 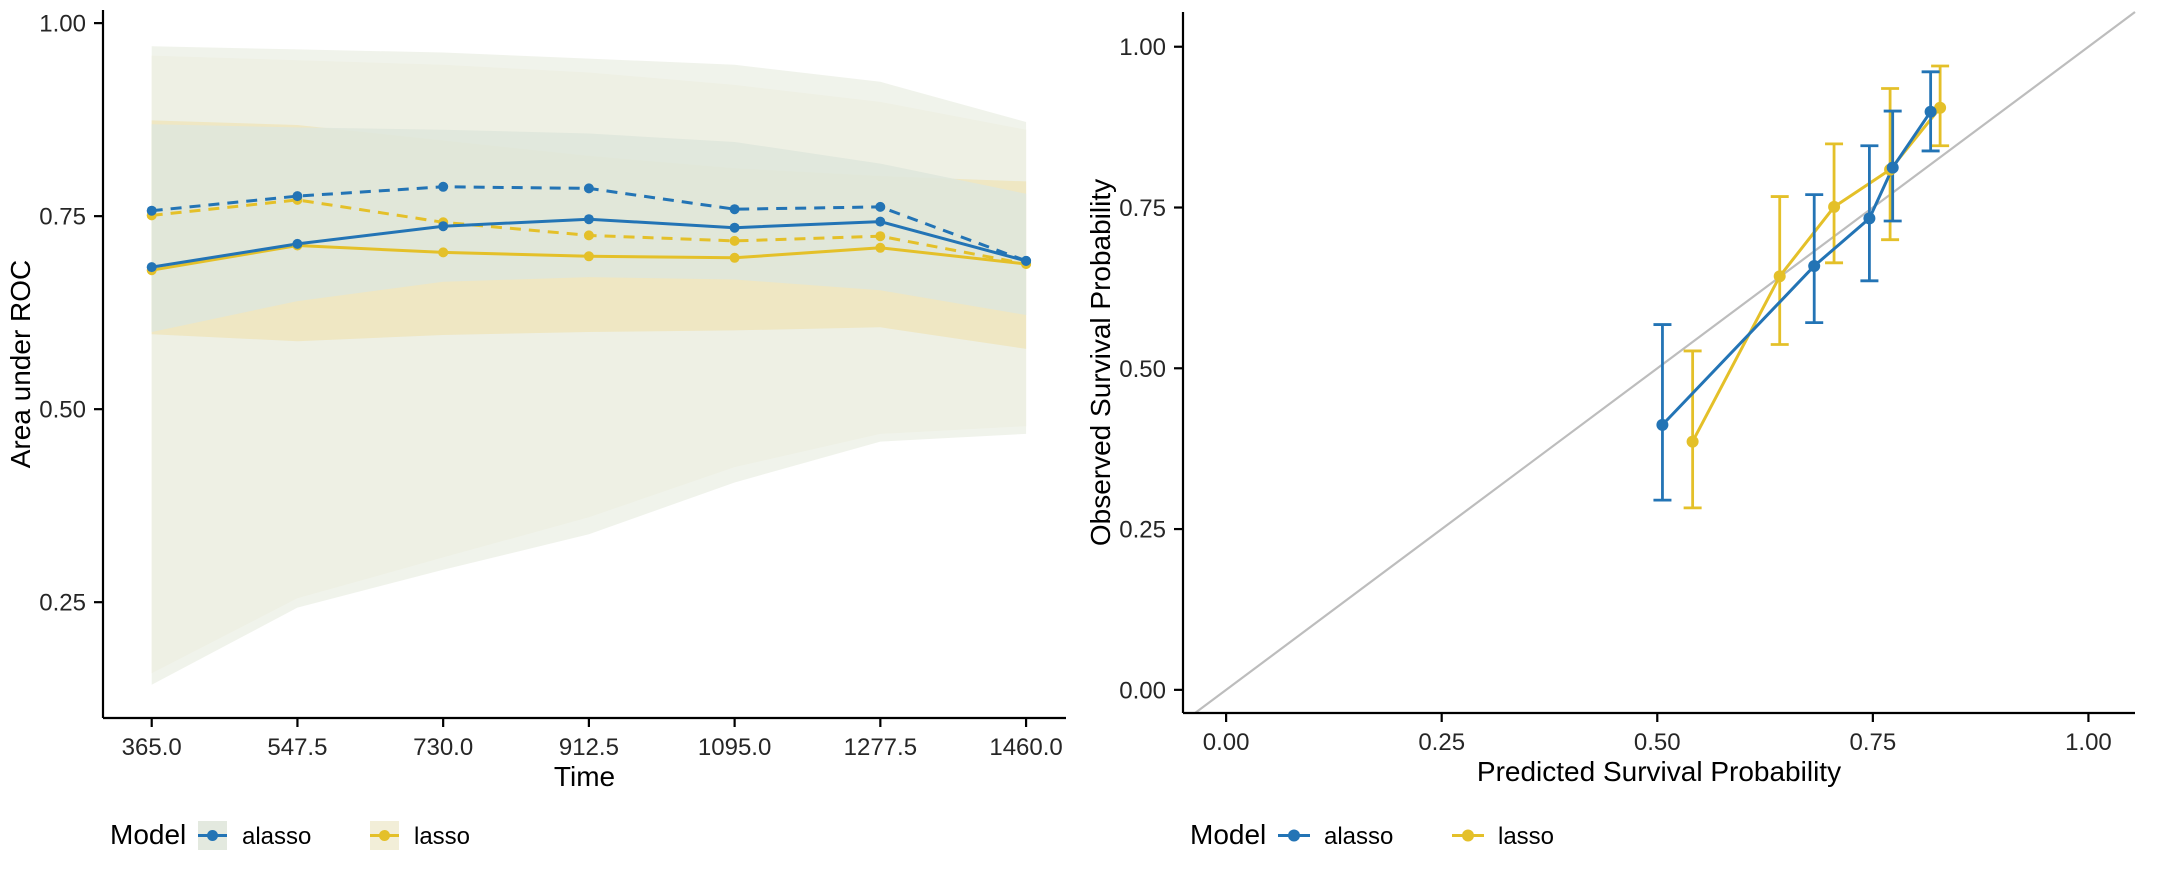 I want to click on x-axis-title: Predicted Survival Probability, so click(x=1659, y=771).